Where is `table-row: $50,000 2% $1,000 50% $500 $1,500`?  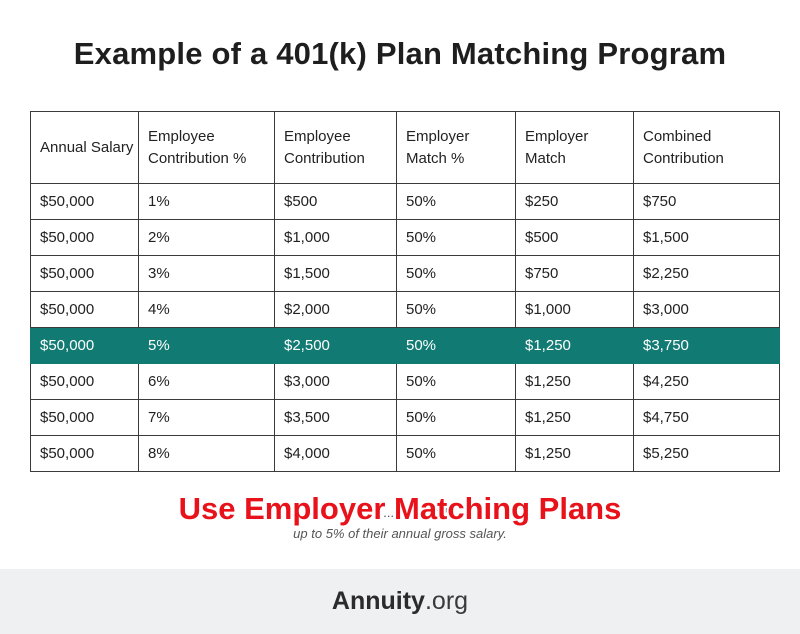
table-row: $50,000 2% $1,000 50% $500 $1,500 is located at coordinates (405, 237).